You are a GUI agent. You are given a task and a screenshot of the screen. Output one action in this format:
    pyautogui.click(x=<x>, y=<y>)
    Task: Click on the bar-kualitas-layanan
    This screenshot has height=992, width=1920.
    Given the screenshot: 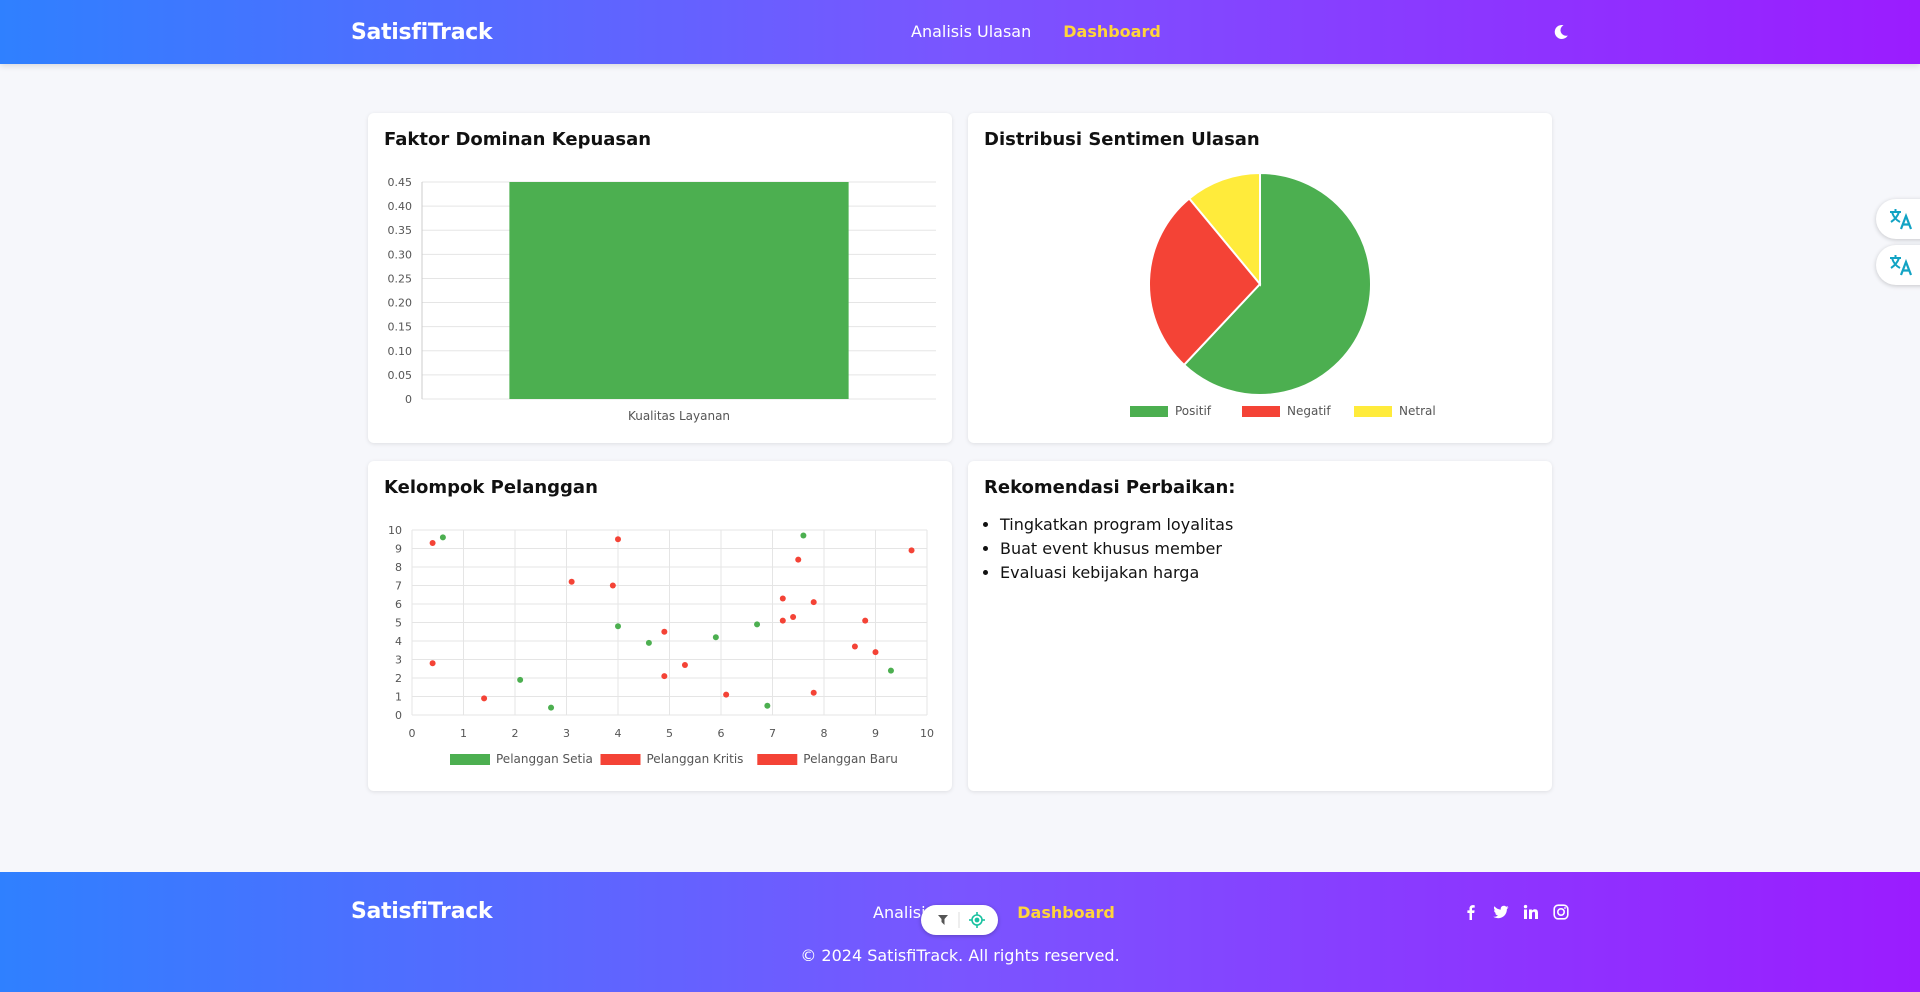 What is the action you would take?
    pyautogui.click(x=679, y=290)
    